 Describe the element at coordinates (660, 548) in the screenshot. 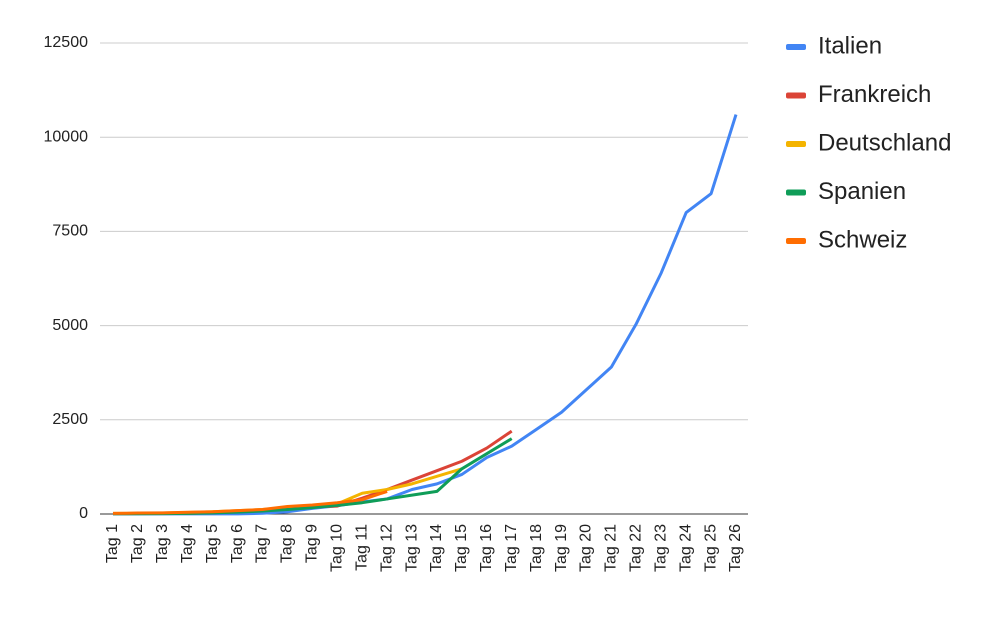

I see `x-tick-label: Tag 23` at that location.